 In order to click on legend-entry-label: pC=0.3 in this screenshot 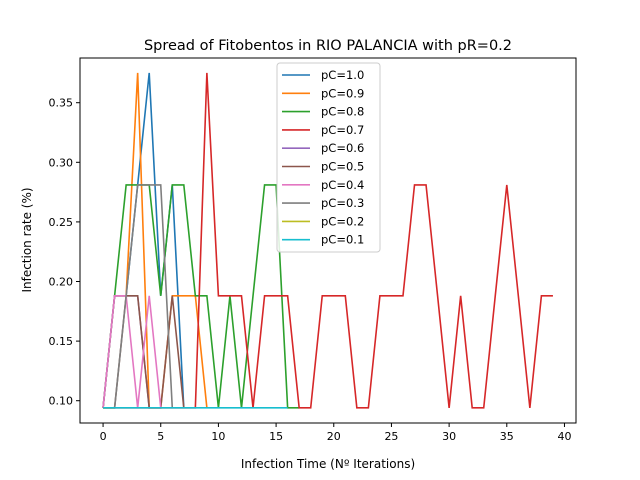, I will do `click(342, 203)`.